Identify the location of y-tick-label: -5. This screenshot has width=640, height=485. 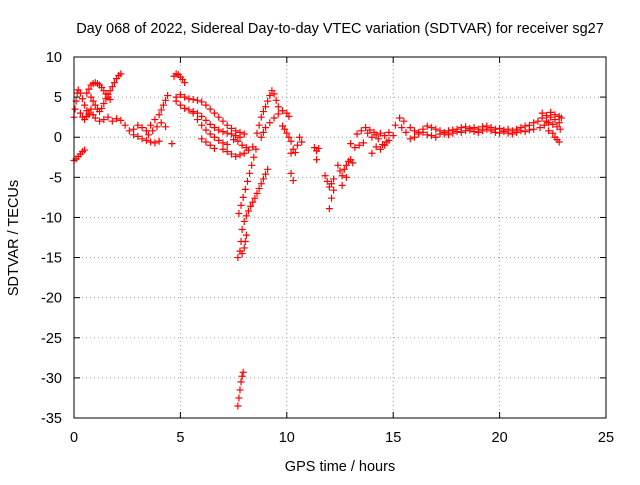
(55, 178).